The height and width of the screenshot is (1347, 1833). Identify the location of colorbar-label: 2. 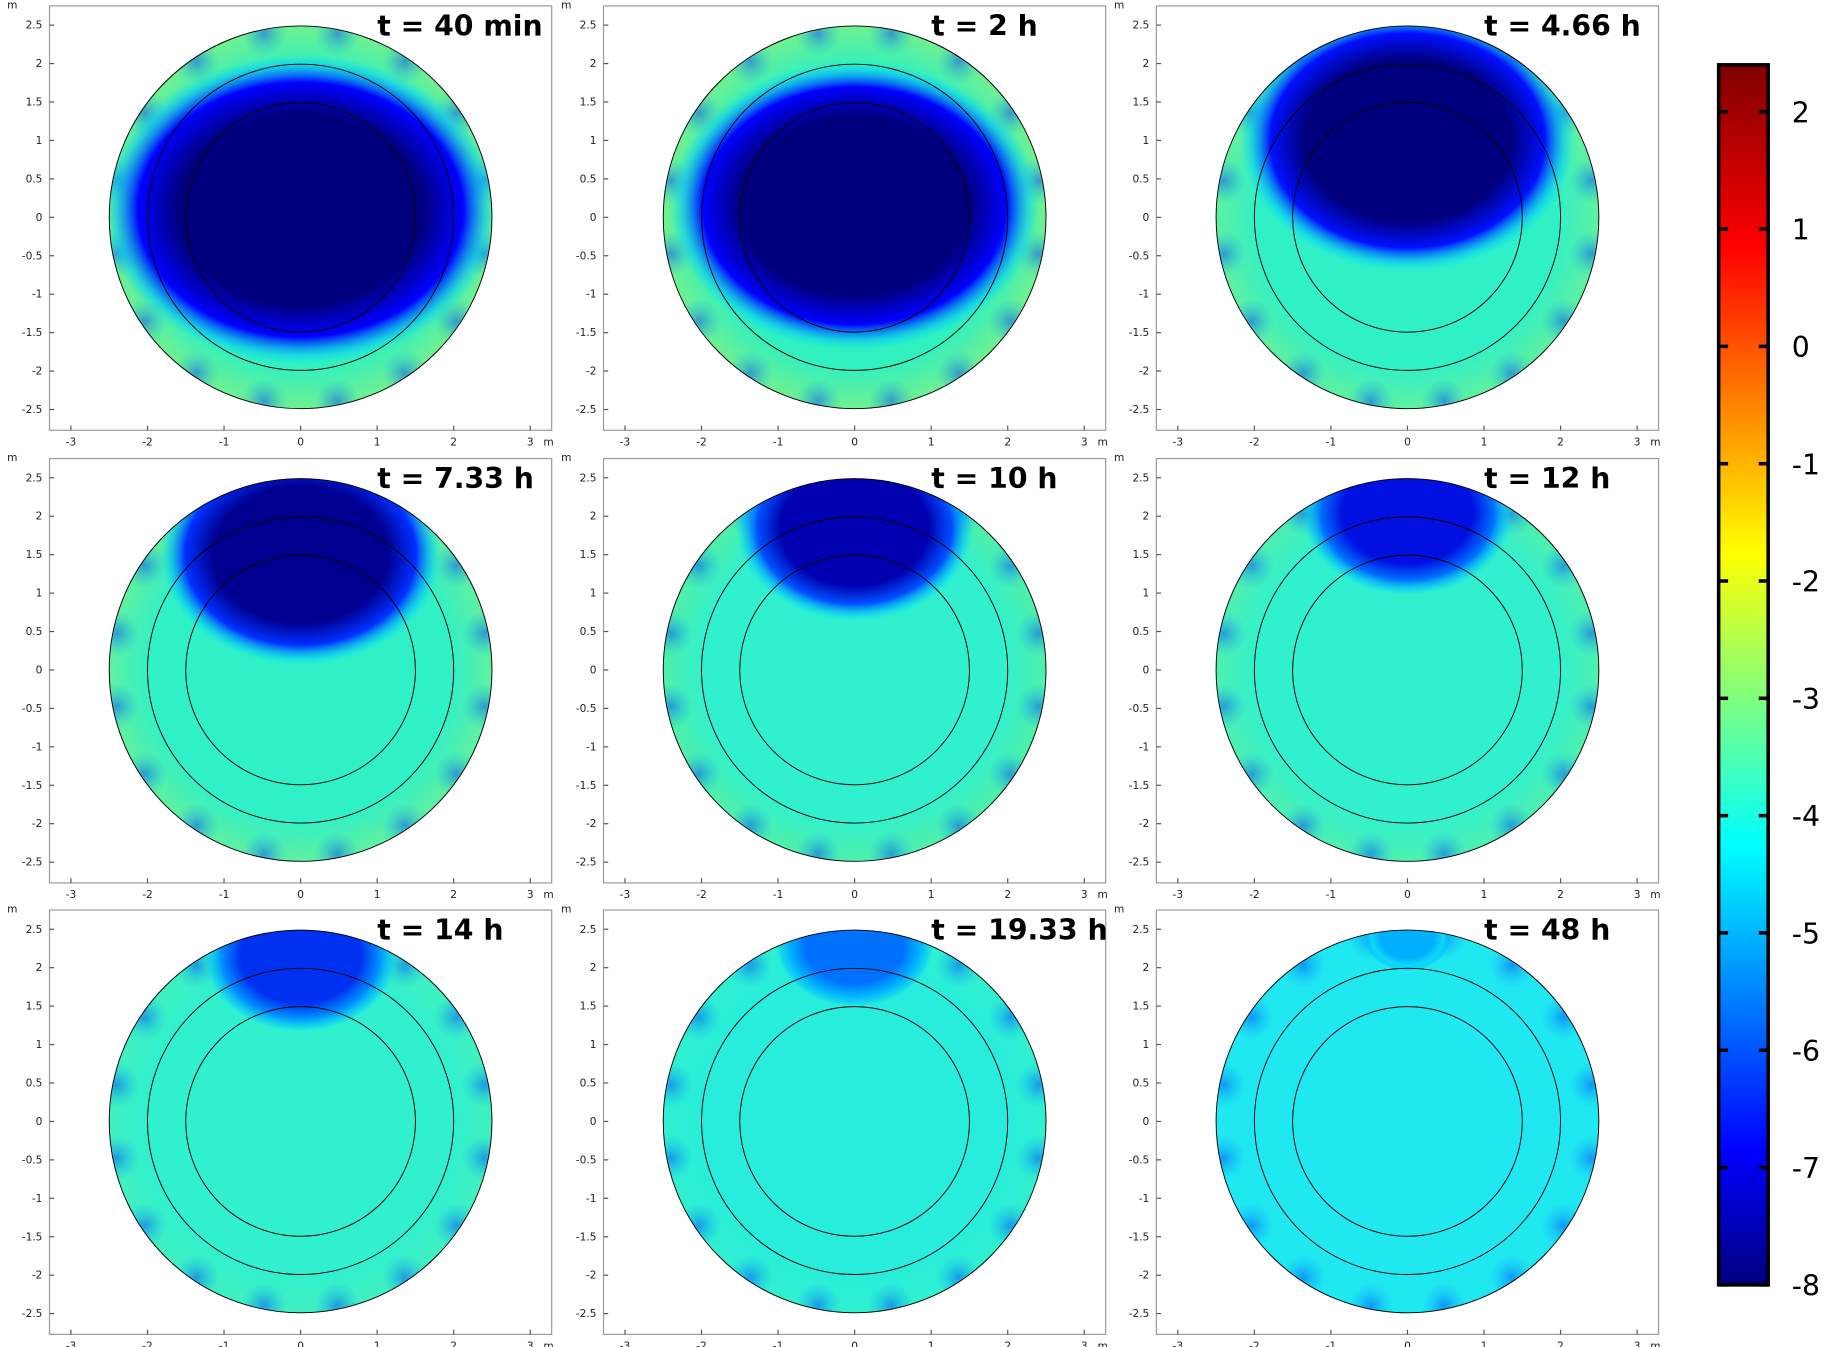
(1801, 112).